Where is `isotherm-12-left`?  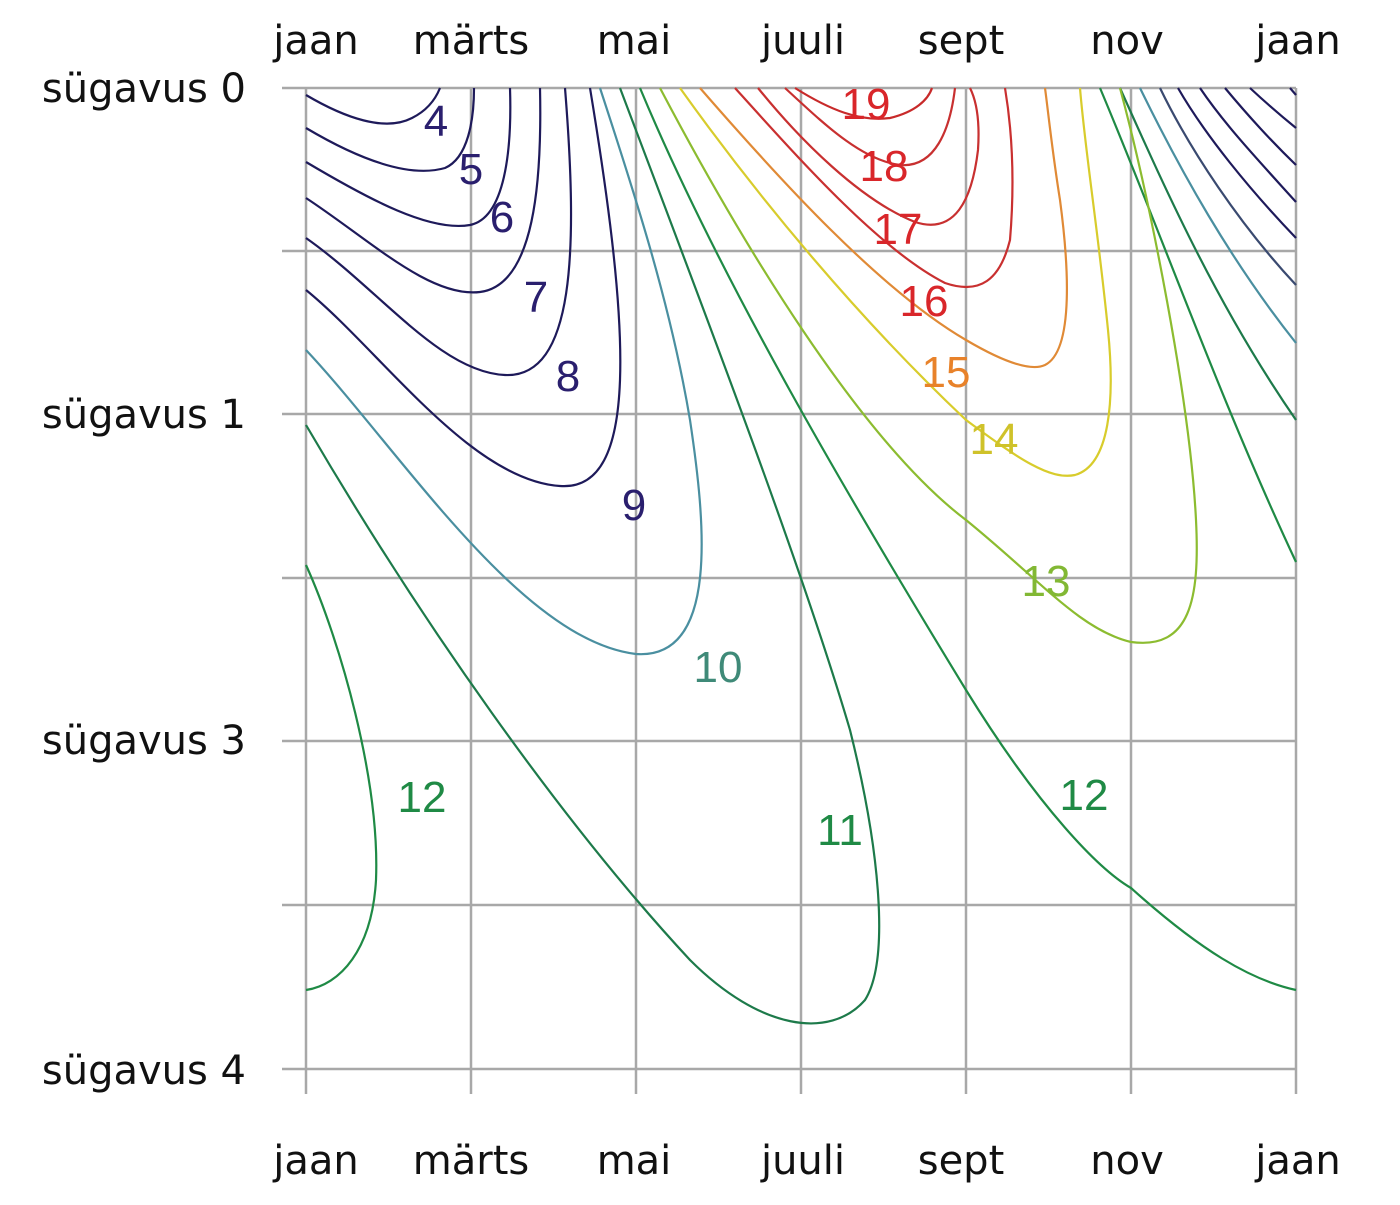
isotherm-12-left is located at coordinates (341, 778).